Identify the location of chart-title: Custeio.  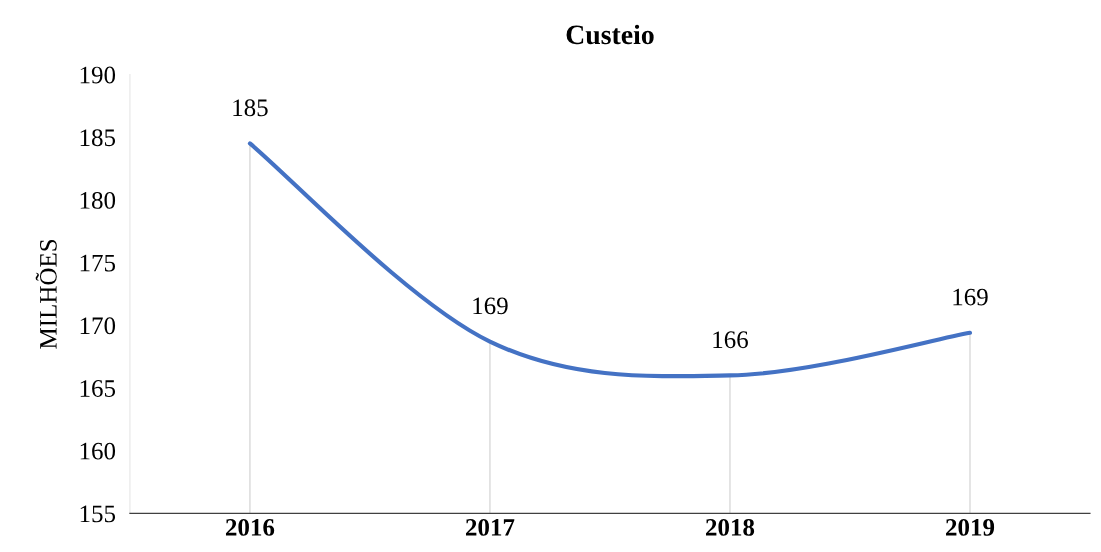
(610, 34).